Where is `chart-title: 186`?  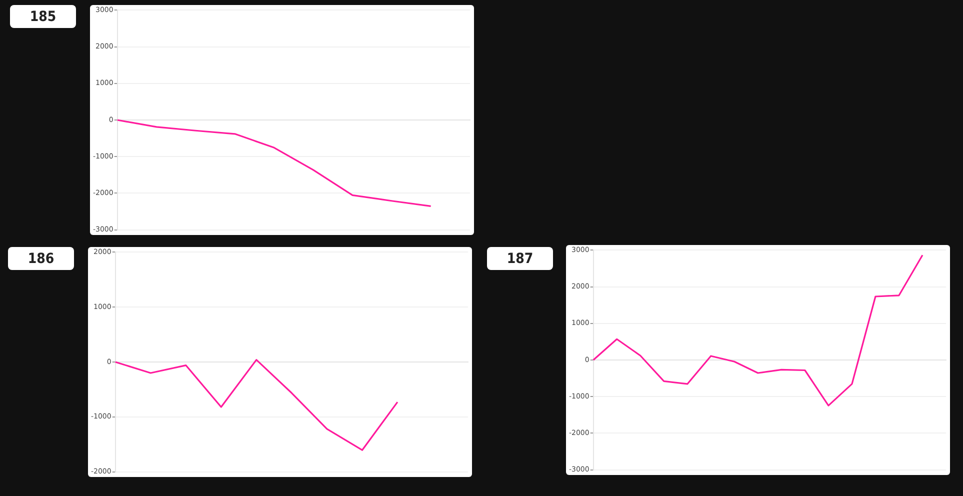
chart-title: 186 is located at coordinates (41, 258).